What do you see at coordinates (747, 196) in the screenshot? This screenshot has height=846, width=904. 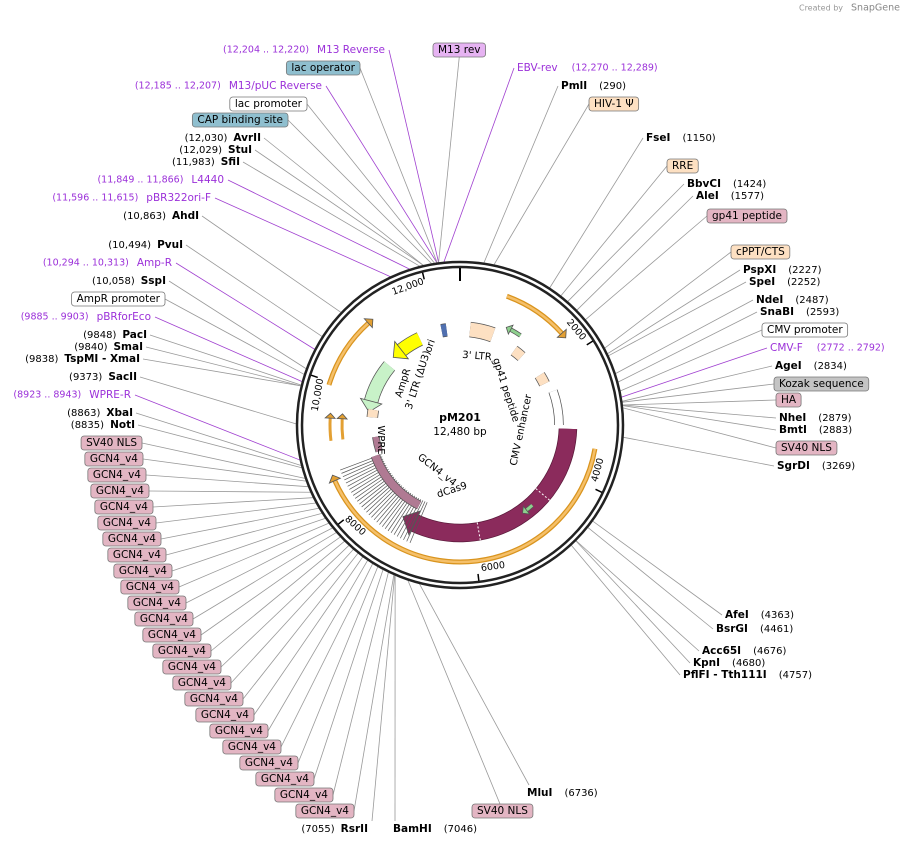 I see `enzyme-position: (1577)` at bounding box center [747, 196].